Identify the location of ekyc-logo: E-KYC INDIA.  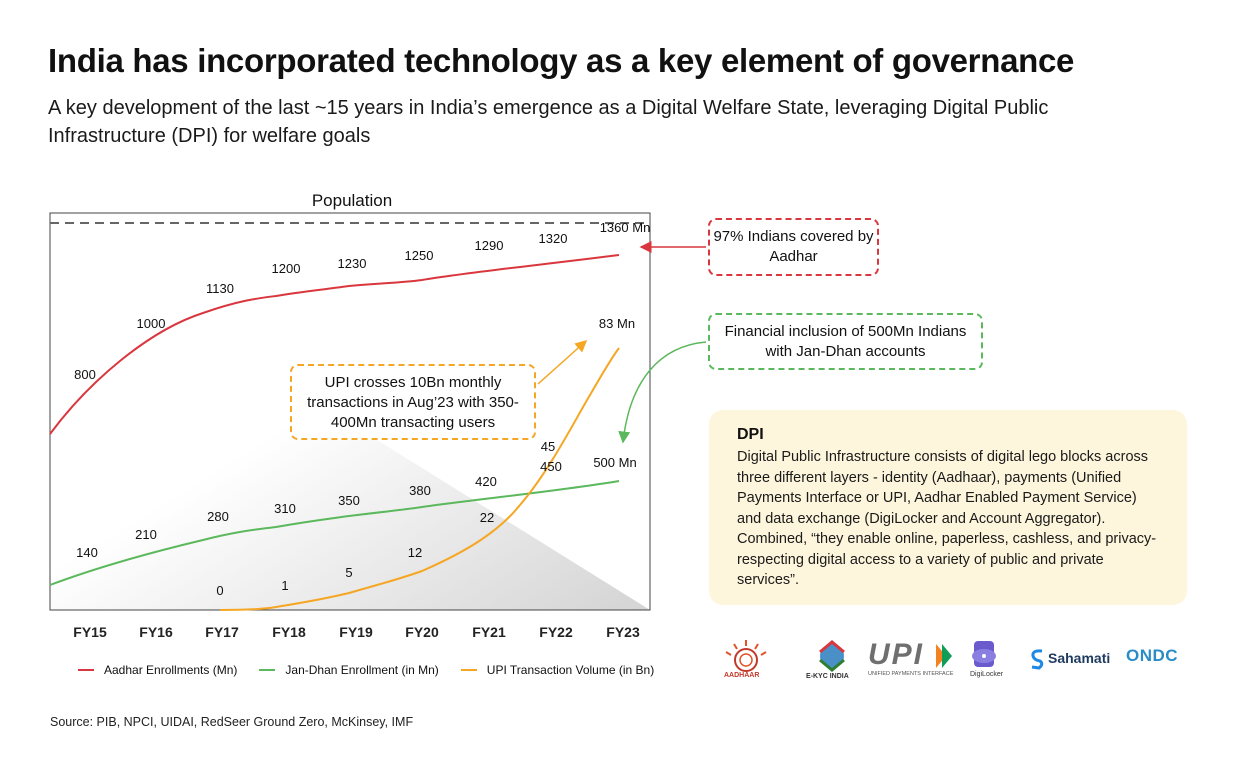
(832, 660).